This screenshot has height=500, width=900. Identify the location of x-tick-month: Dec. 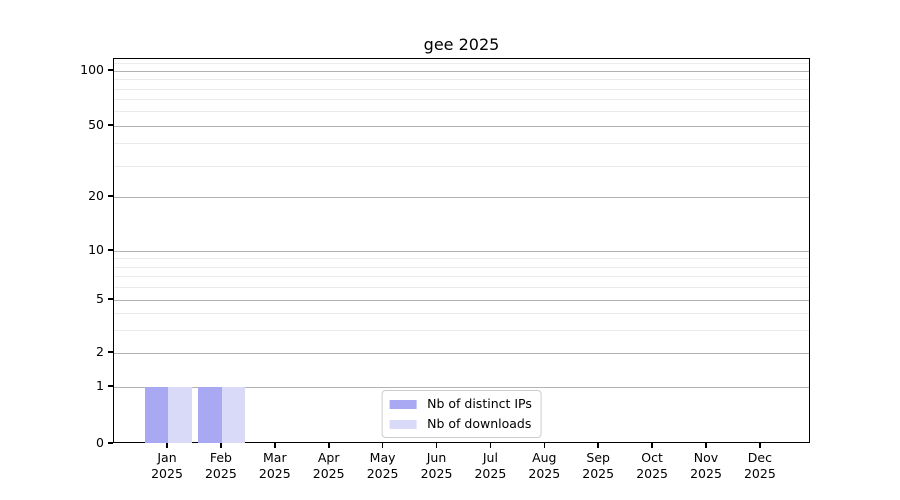
(759, 457).